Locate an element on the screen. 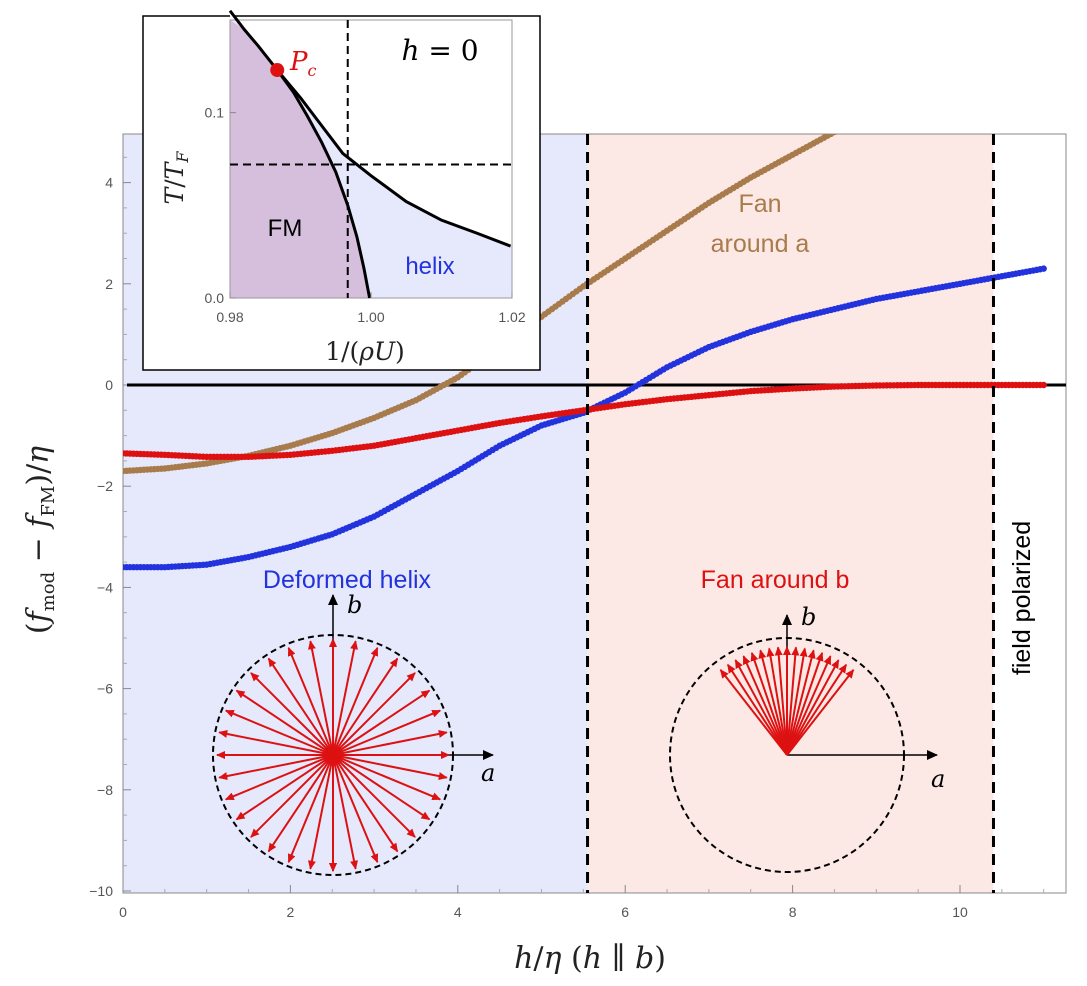  inset-plot: 0.98 1.00 1.02 0.0 0.1 is located at coordinates (365, 167).